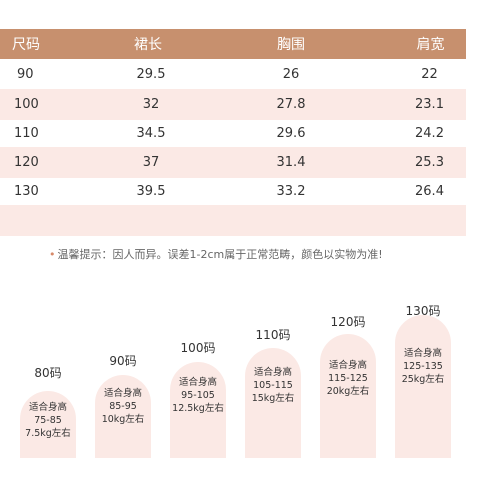 The height and width of the screenshot is (480, 480). I want to click on cell-length: 39.5, so click(151, 191).